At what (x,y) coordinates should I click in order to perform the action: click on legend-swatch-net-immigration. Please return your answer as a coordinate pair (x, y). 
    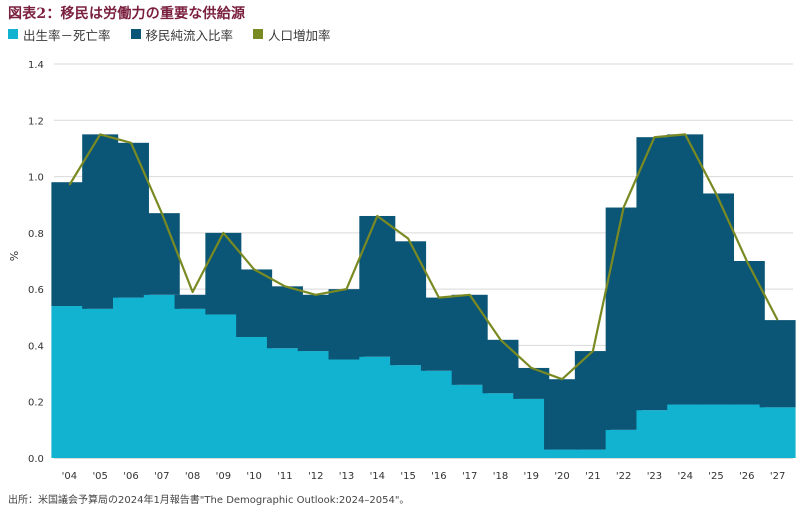
    Looking at the image, I should click on (135, 34).